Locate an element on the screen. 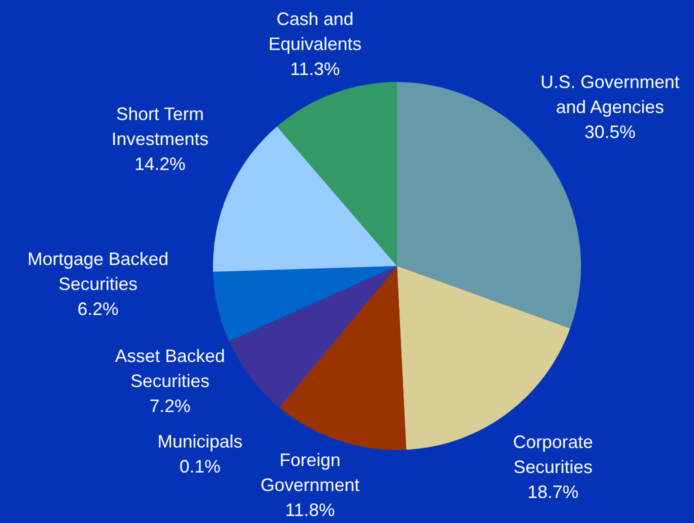 This screenshot has width=694, height=523. slice-label: Foreign Government is located at coordinates (310, 472).